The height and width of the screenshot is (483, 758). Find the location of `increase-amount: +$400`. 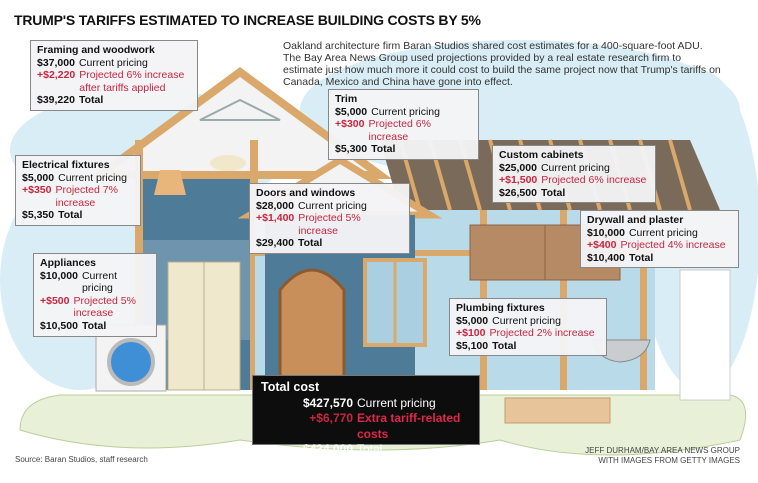

increase-amount: +$400 is located at coordinates (602, 245).